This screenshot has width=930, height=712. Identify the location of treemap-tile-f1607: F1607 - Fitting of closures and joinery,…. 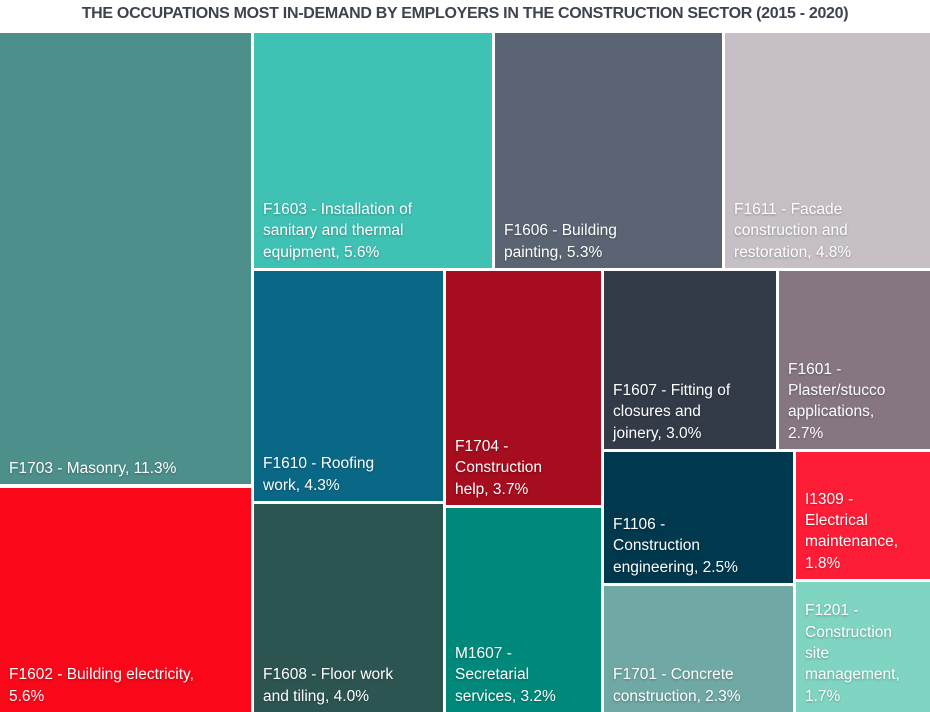
(690, 360).